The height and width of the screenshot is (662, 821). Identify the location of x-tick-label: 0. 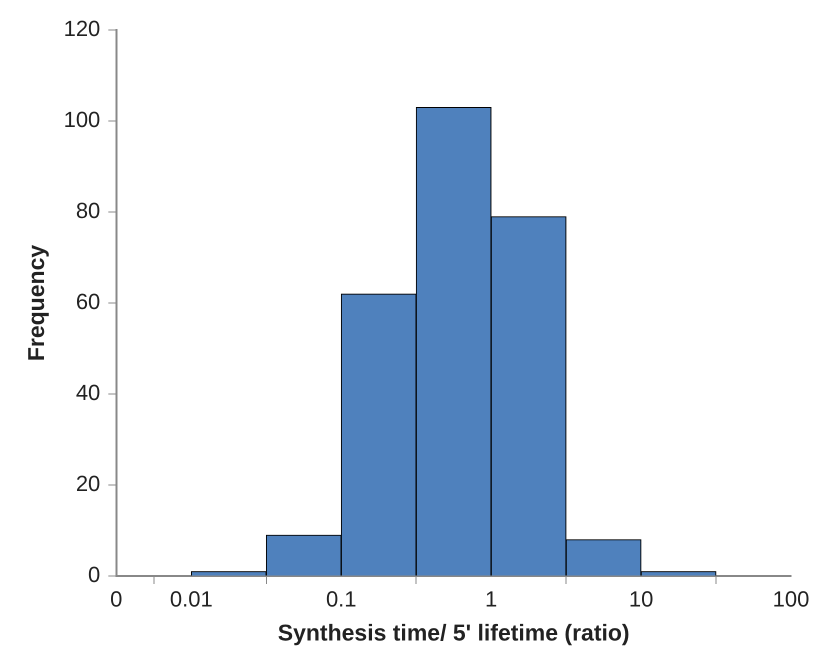
(116, 599).